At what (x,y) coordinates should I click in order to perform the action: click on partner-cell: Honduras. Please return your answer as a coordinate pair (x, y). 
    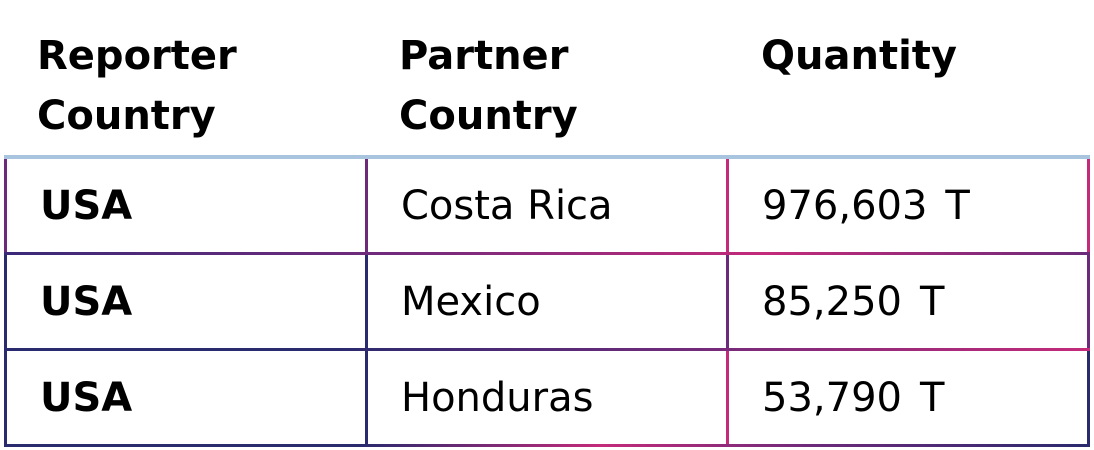
    Looking at the image, I should click on (545, 397).